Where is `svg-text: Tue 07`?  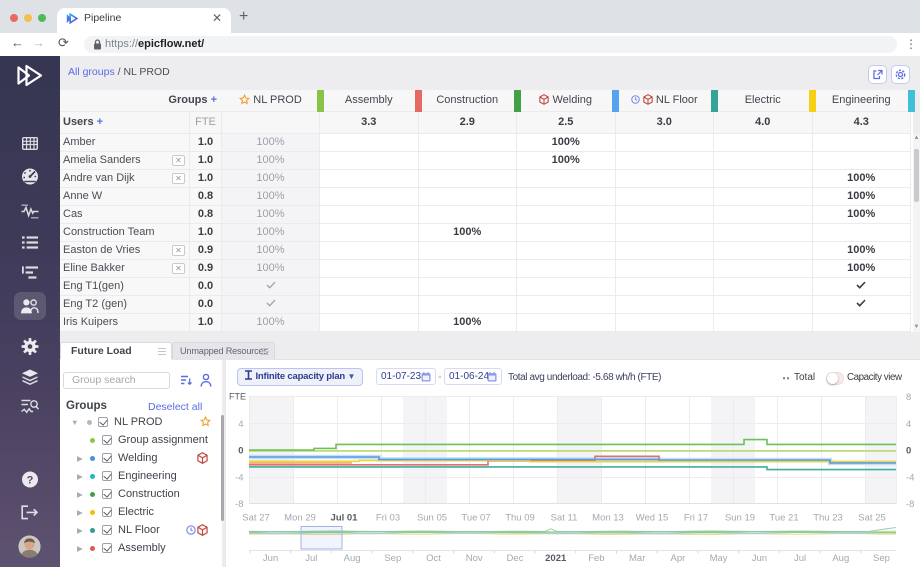
svg-text: Tue 07 is located at coordinates (475, 518).